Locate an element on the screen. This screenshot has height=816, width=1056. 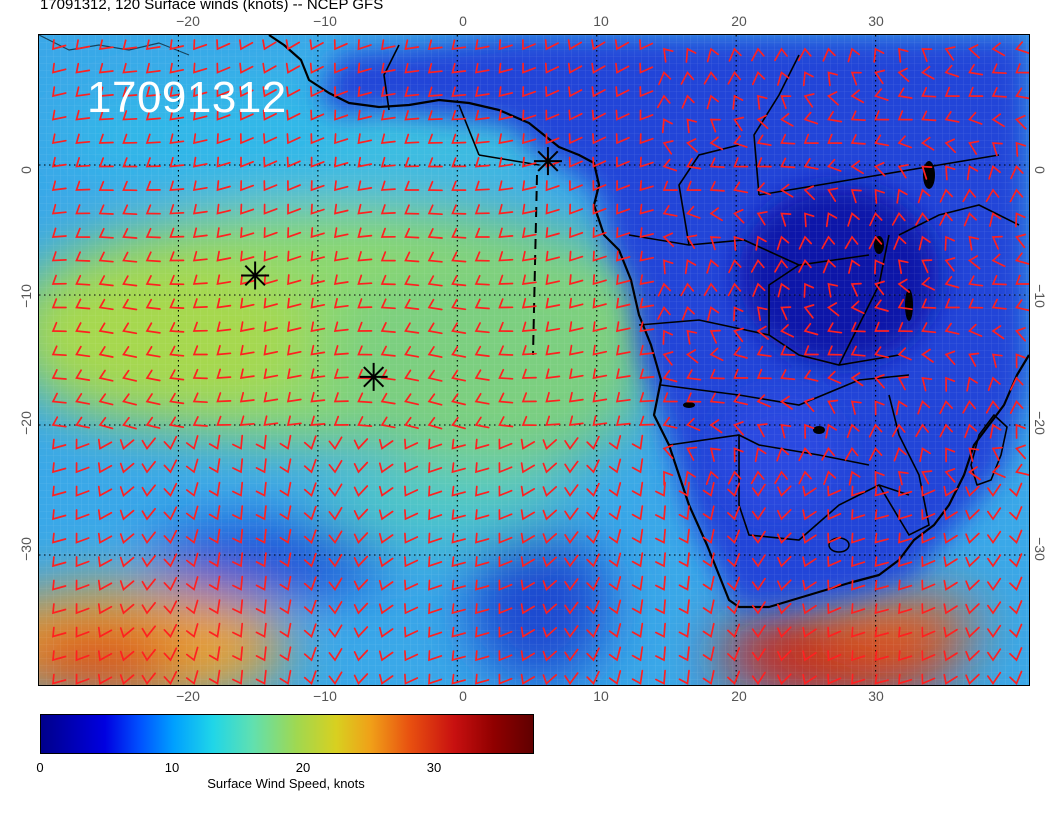
right-tick-label: −10 is located at coordinates (1040, 296).